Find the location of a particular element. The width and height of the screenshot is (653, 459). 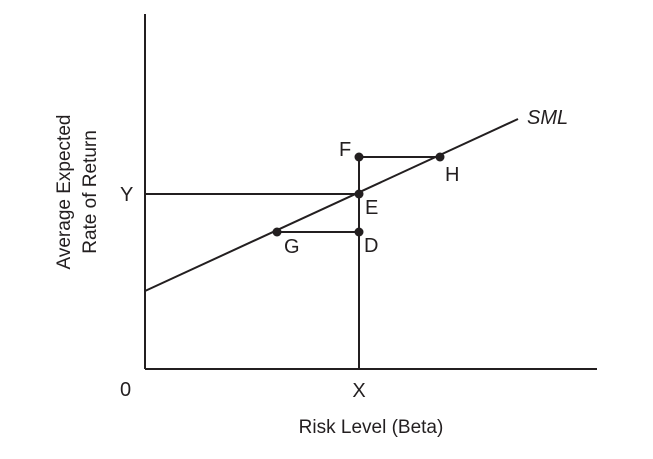

point-h-label: H is located at coordinates (452, 175).